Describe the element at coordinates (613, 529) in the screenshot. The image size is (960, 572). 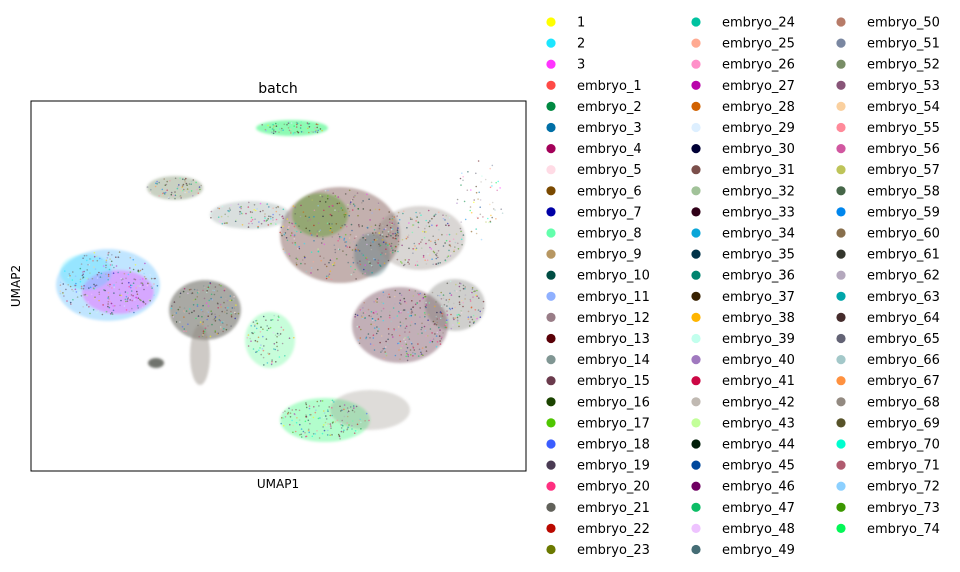
I see `legend-label: embryo_22` at that location.